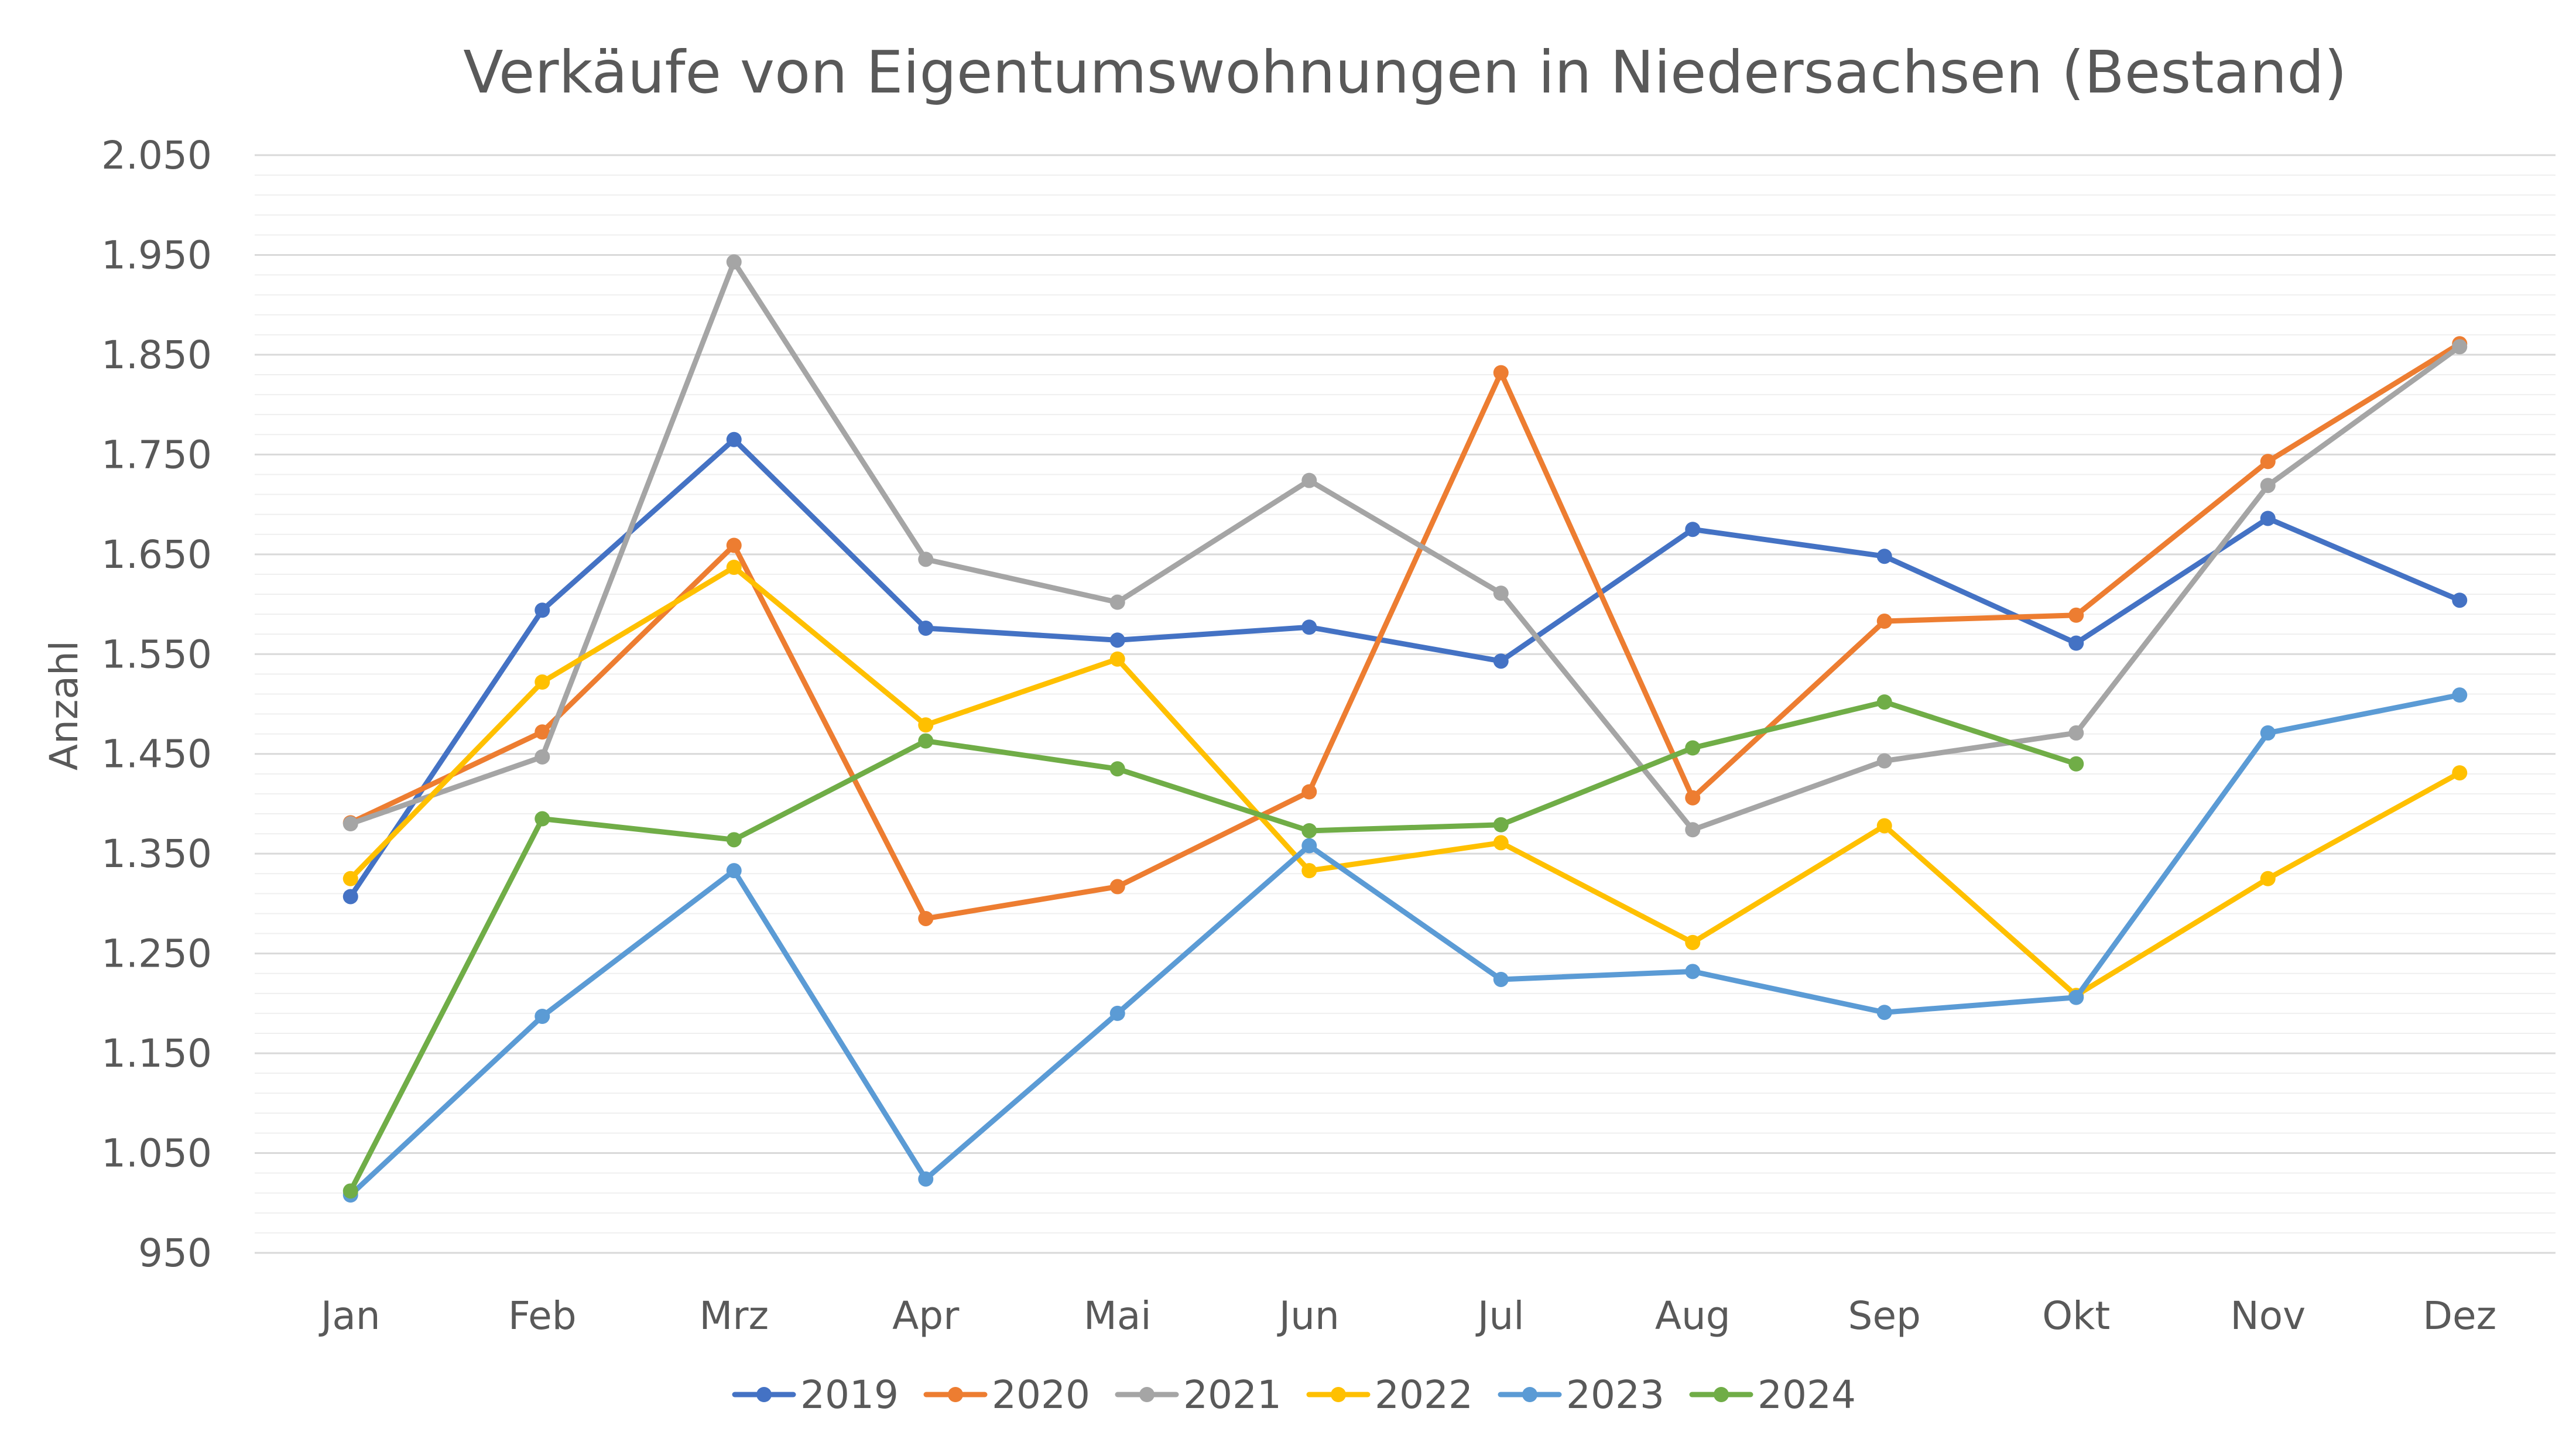 Image resolution: width=2576 pixels, height=1449 pixels. Describe the element at coordinates (156, 754) in the screenshot. I see `y-tick-label: 1.450` at that location.